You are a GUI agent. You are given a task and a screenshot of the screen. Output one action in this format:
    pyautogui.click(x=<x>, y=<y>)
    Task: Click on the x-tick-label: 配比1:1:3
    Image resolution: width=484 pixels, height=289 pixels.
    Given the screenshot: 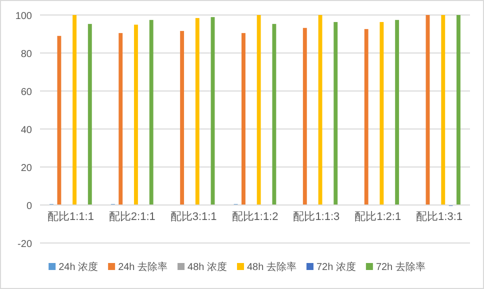 What is the action you would take?
    pyautogui.click(x=316, y=216)
    